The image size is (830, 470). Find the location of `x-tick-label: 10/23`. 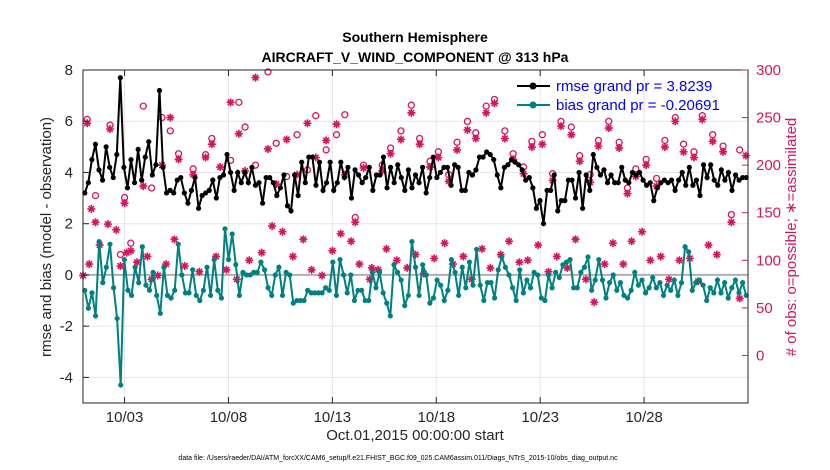

x-tick-label: 10/23 is located at coordinates (540, 417).